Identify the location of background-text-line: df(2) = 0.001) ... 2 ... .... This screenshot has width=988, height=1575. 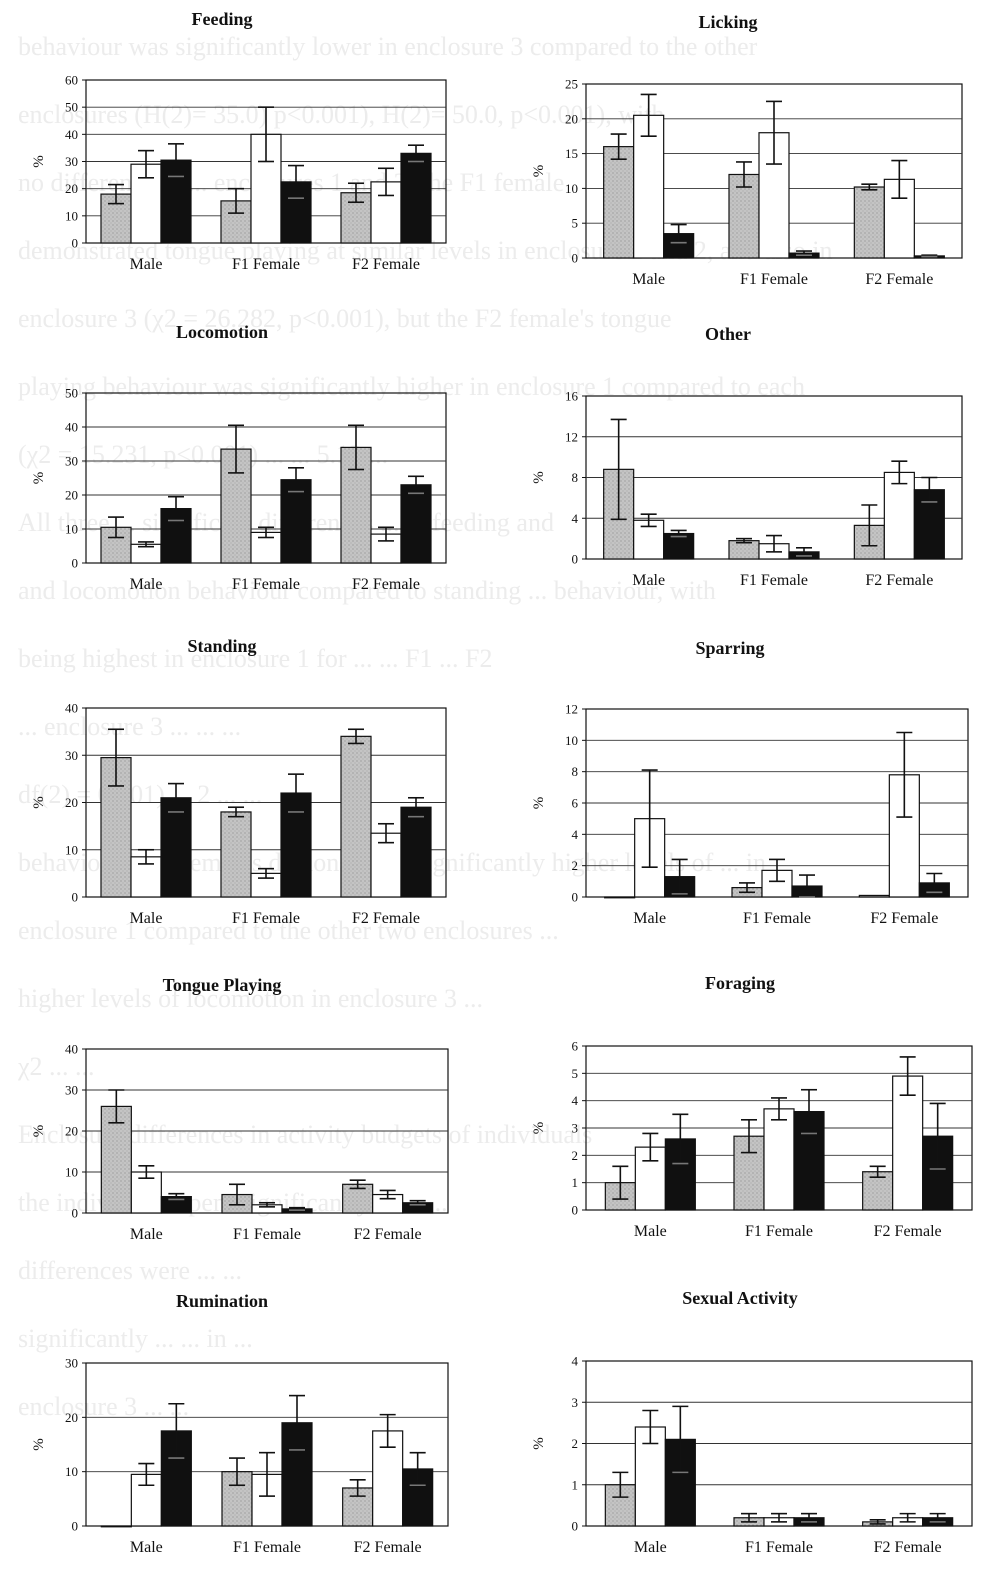
(140, 794).